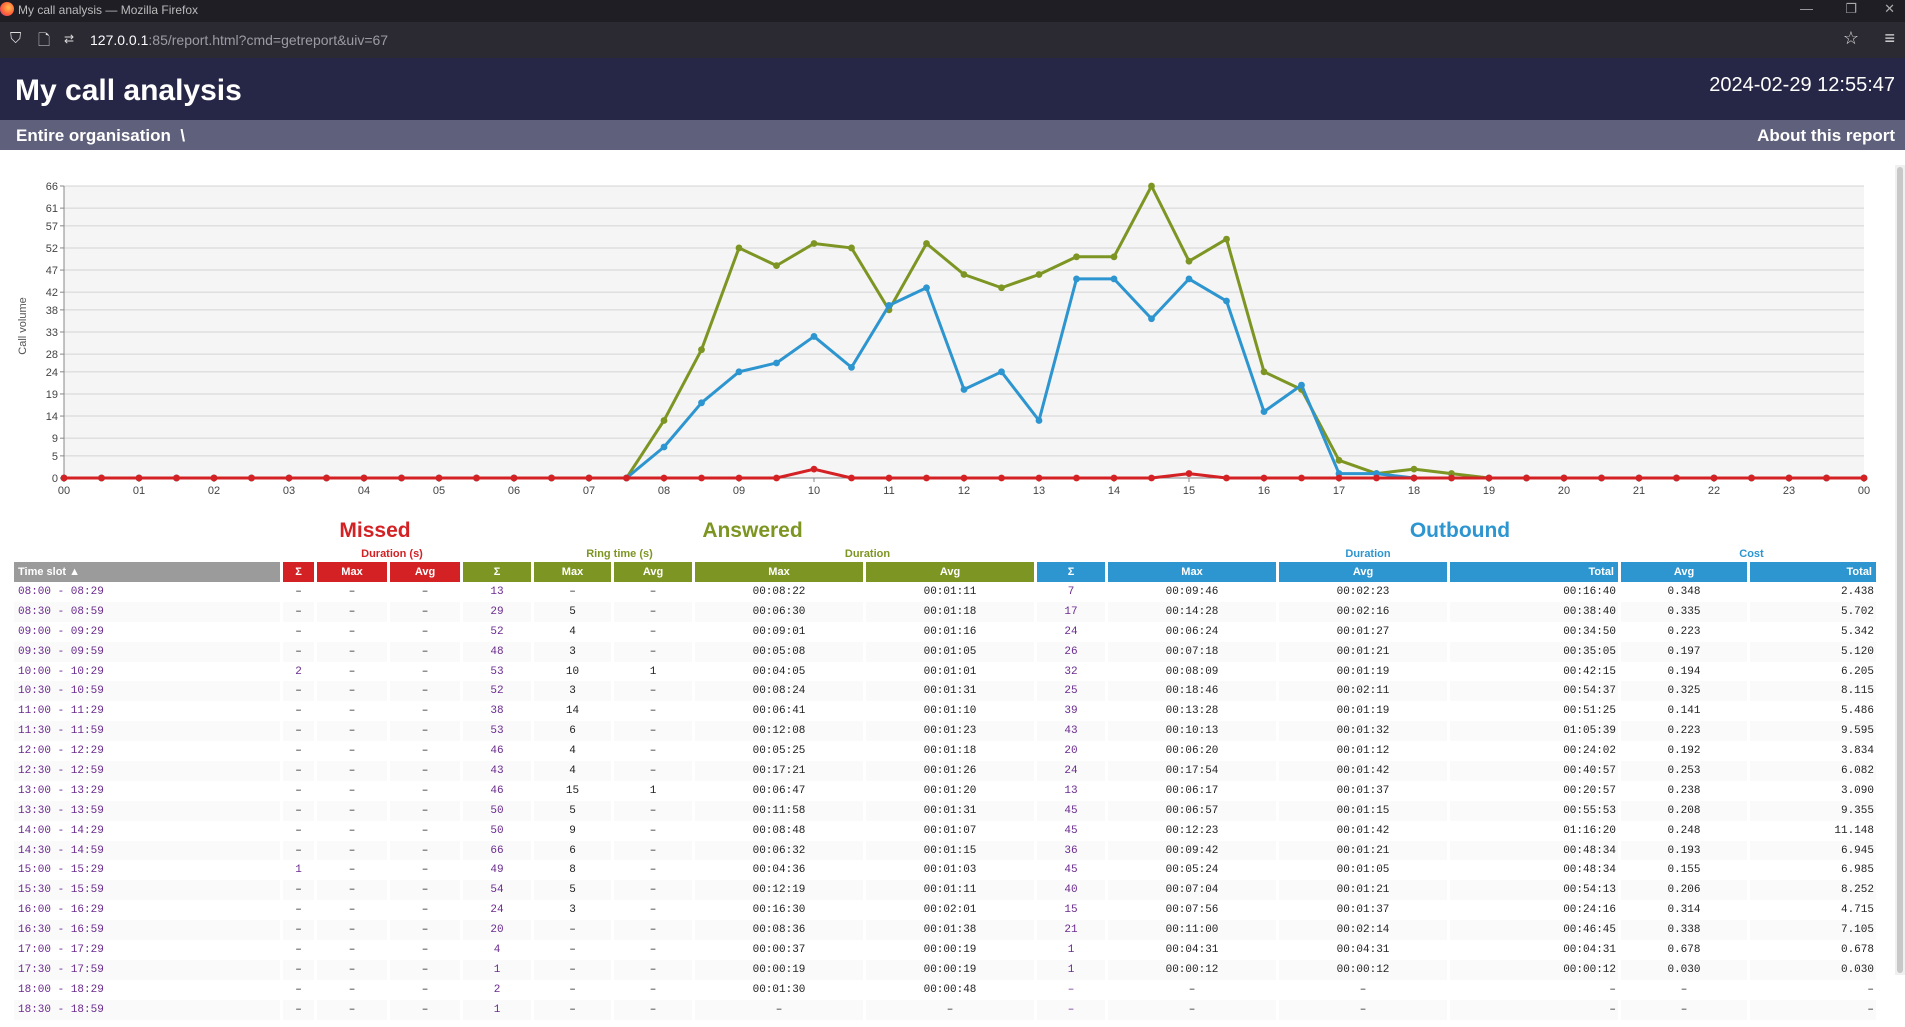 Image resolution: width=1905 pixels, height=1027 pixels. What do you see at coordinates (497, 890) in the screenshot?
I see `cell-answered-sum: 54` at bounding box center [497, 890].